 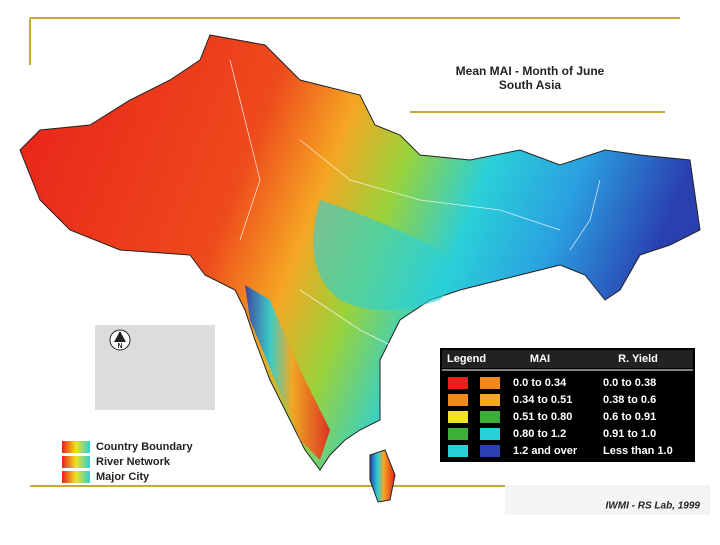 What do you see at coordinates (539, 434) in the screenshot?
I see `legend-mai: 0.80 to 1.2` at bounding box center [539, 434].